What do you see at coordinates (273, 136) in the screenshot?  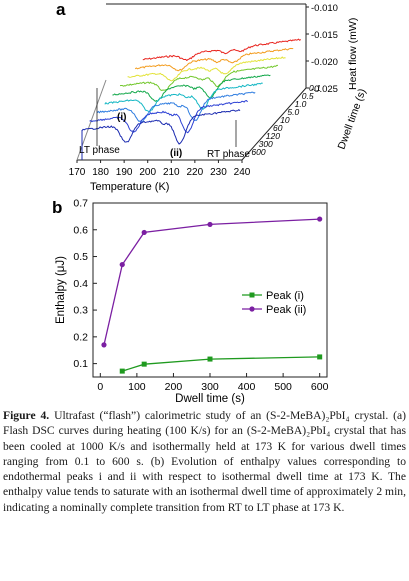 I see `panel-a-depth-tick-label: 120` at bounding box center [273, 136].